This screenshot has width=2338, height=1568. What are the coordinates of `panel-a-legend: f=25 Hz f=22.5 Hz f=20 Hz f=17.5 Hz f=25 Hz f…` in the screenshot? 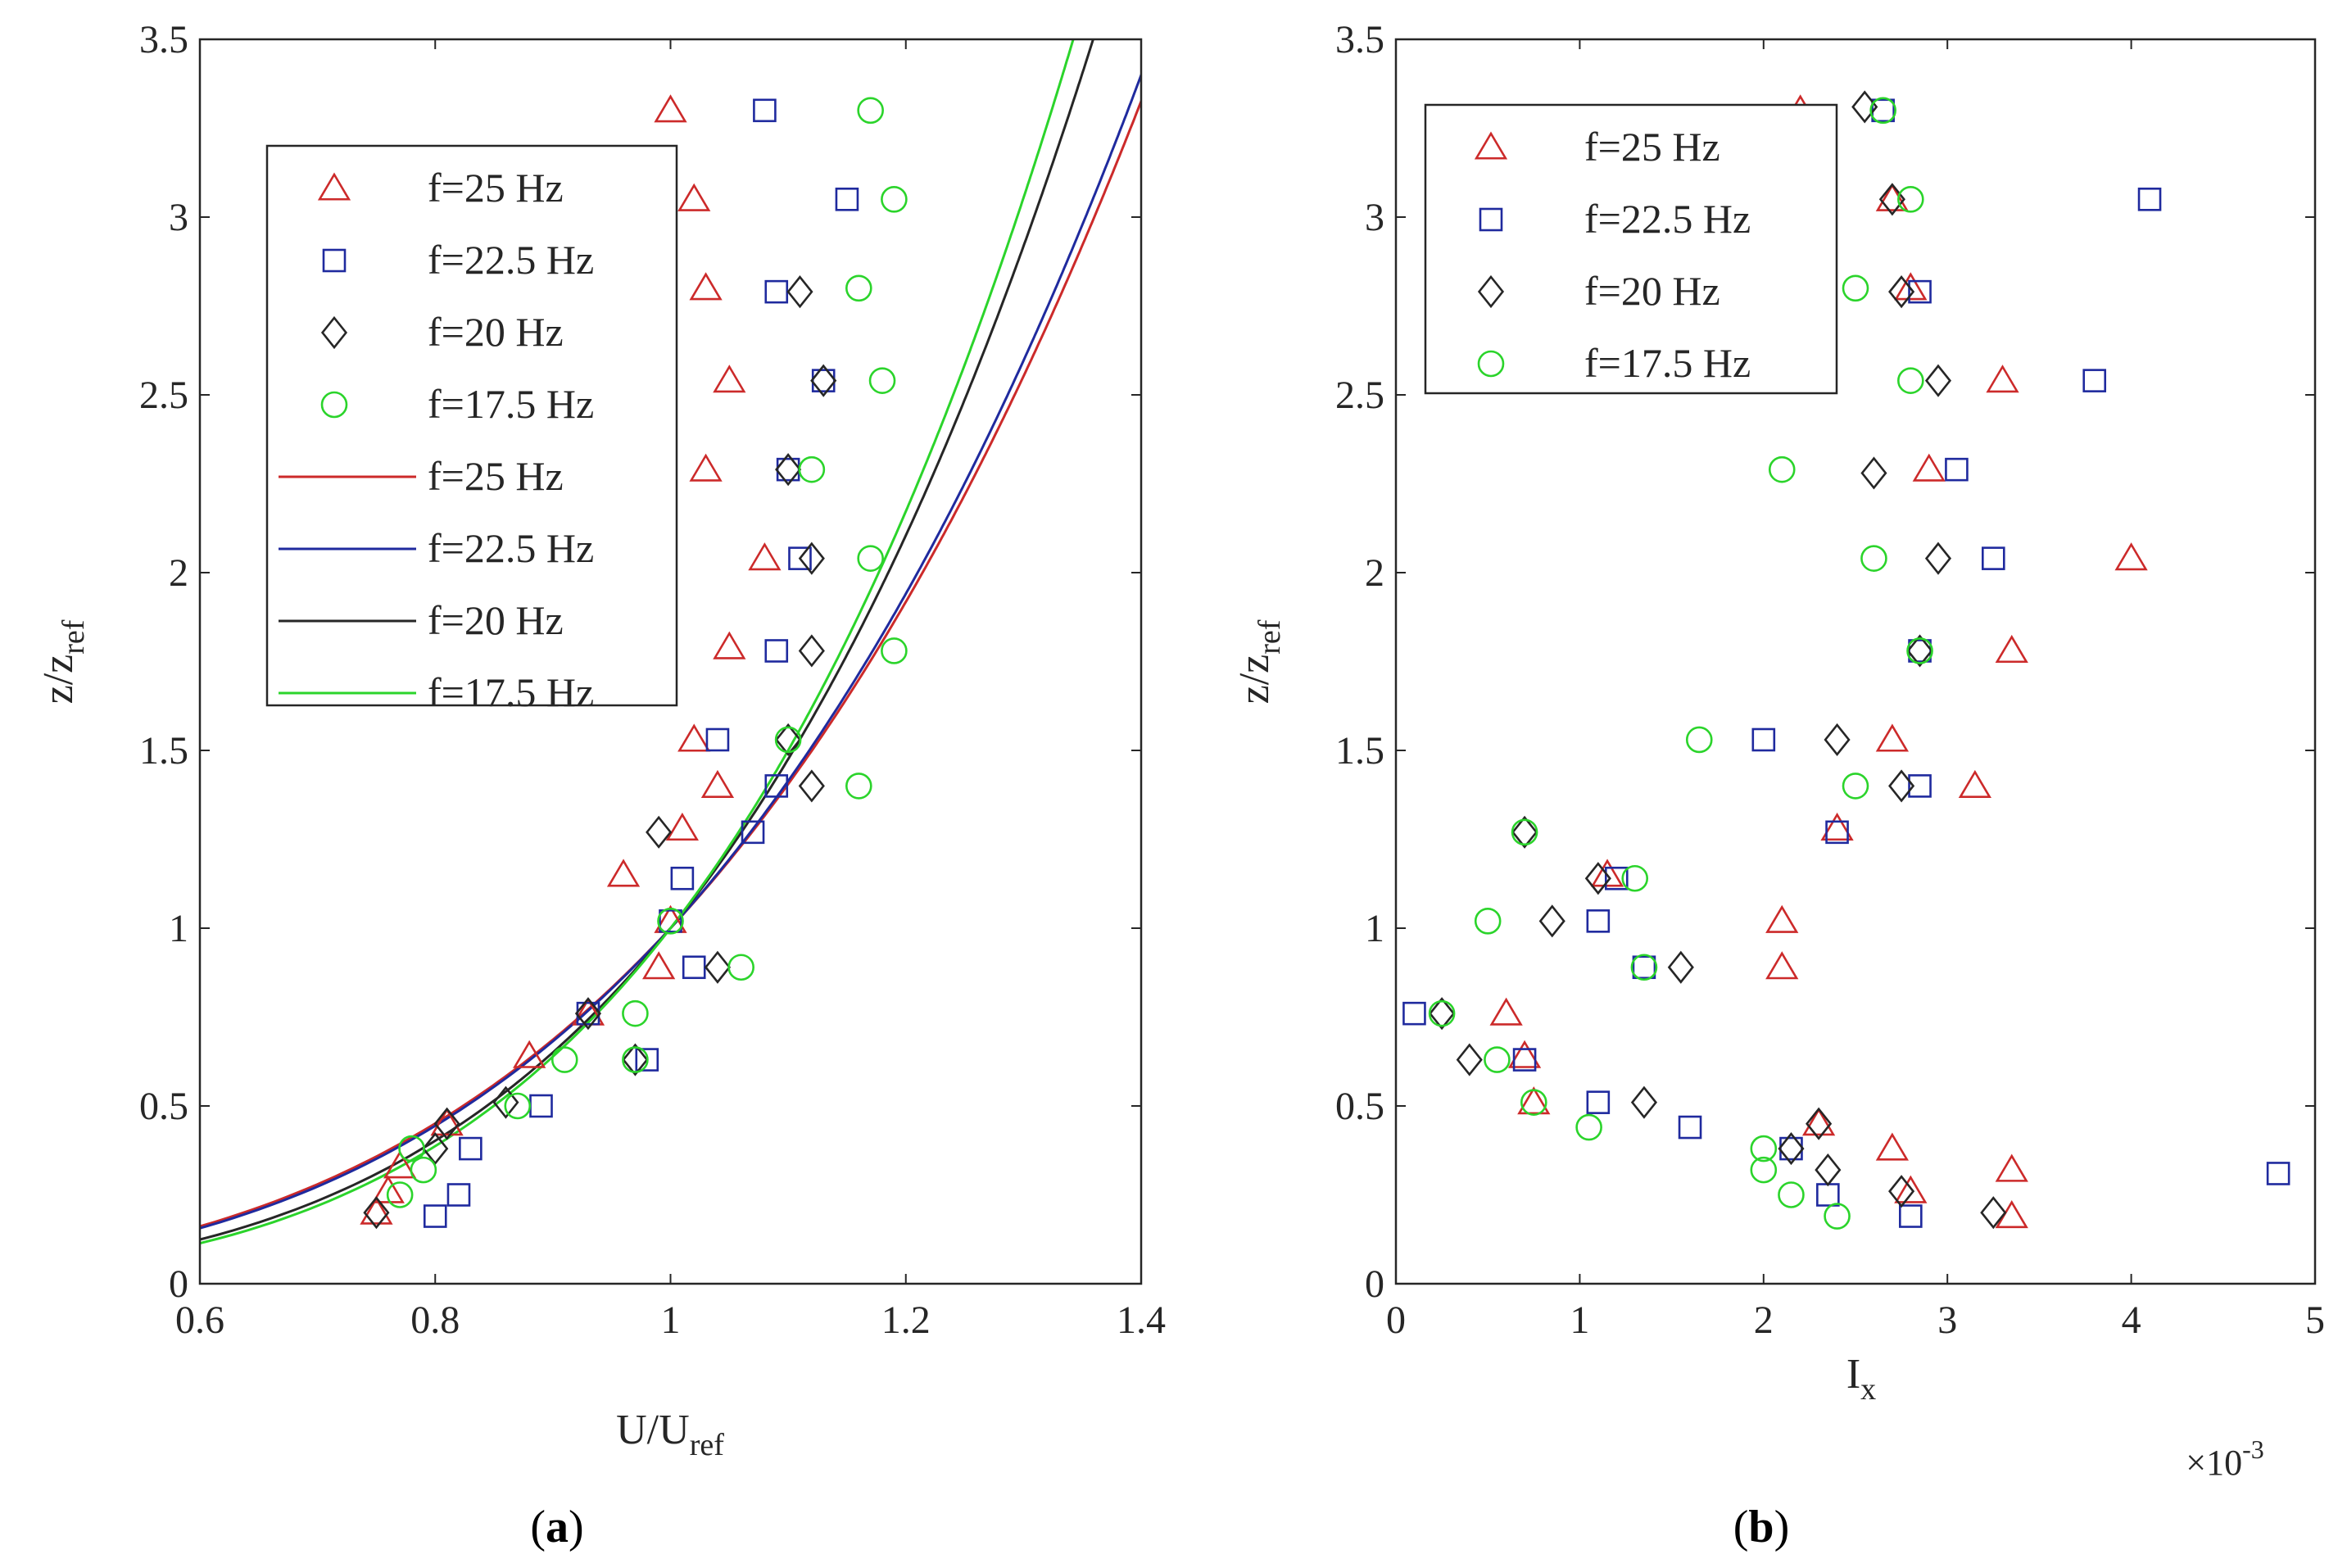 It's located at (471, 430).